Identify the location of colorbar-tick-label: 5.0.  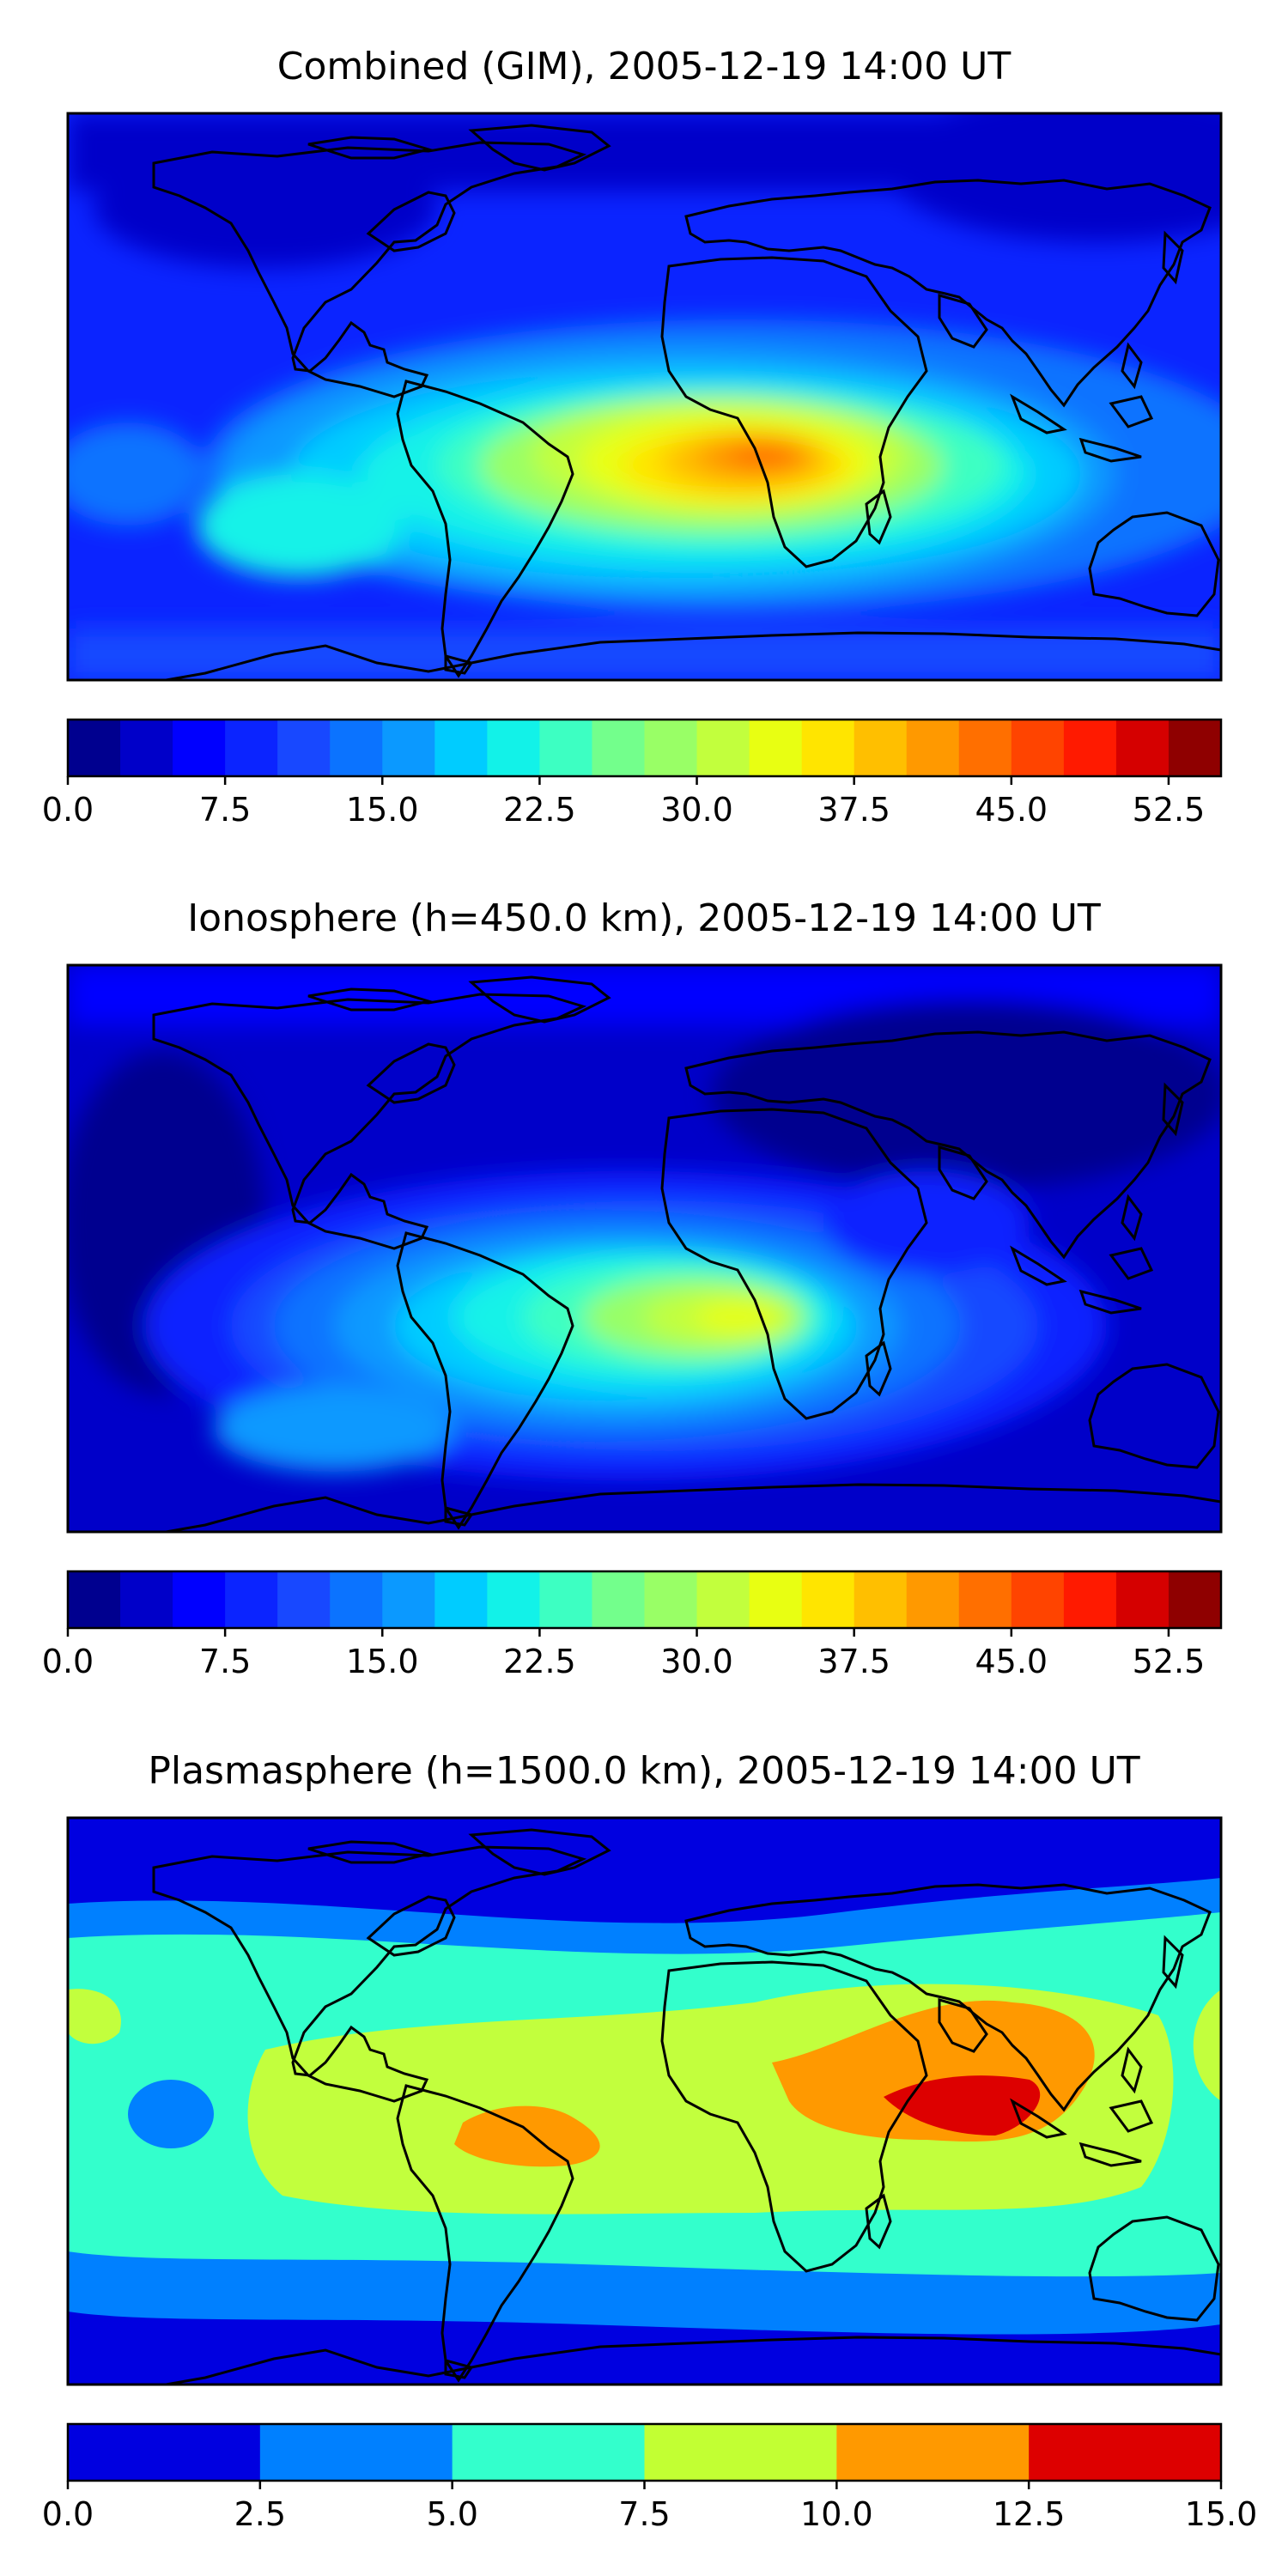
(452, 2514).